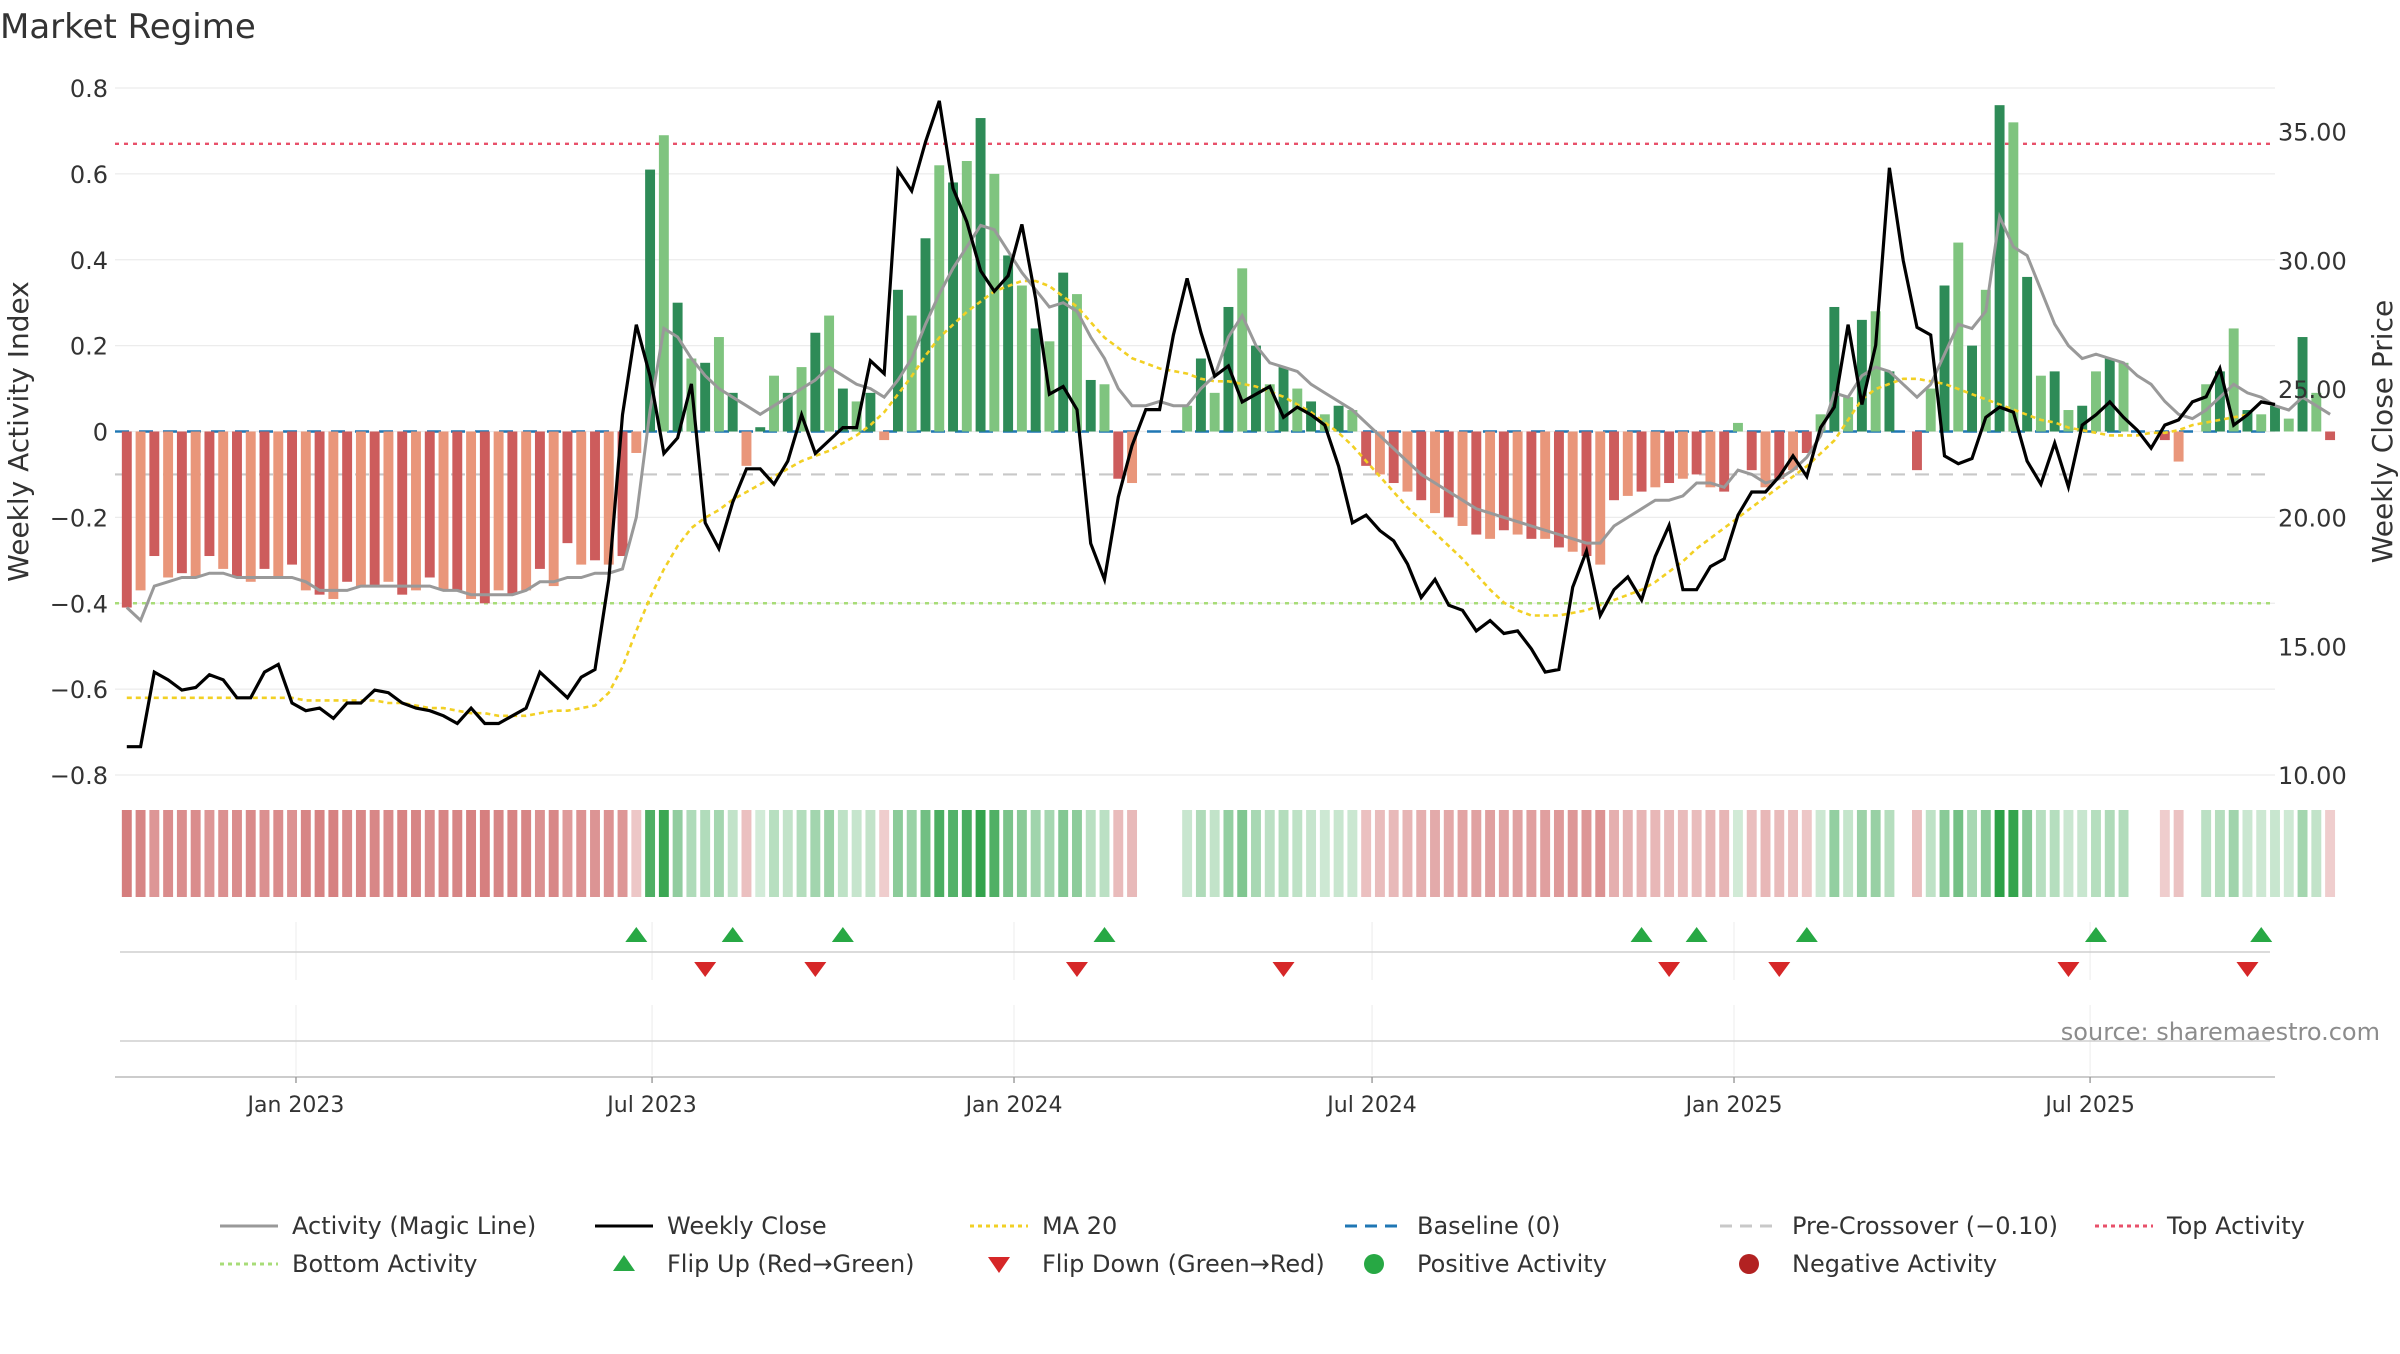  I want to click on legend-item: Pre-Crossover (−0.10), so click(1889, 1226).